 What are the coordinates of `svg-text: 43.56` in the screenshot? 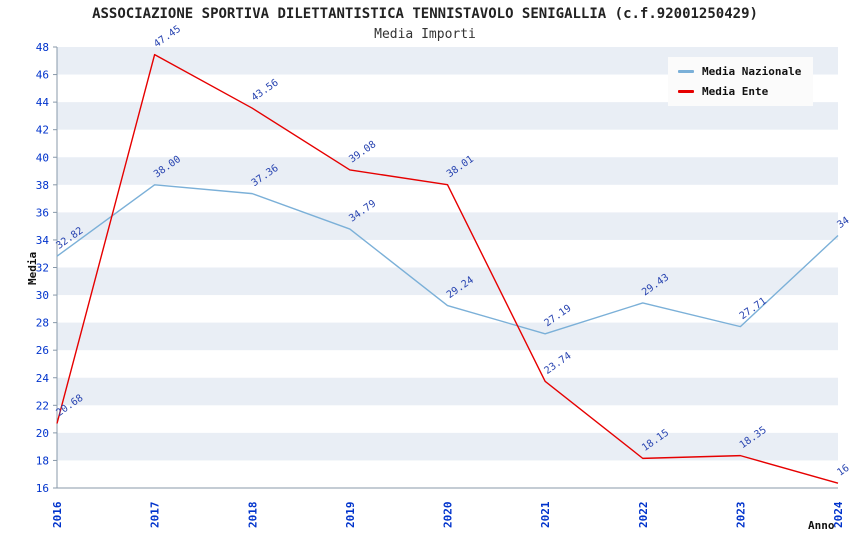 It's located at (265, 90).